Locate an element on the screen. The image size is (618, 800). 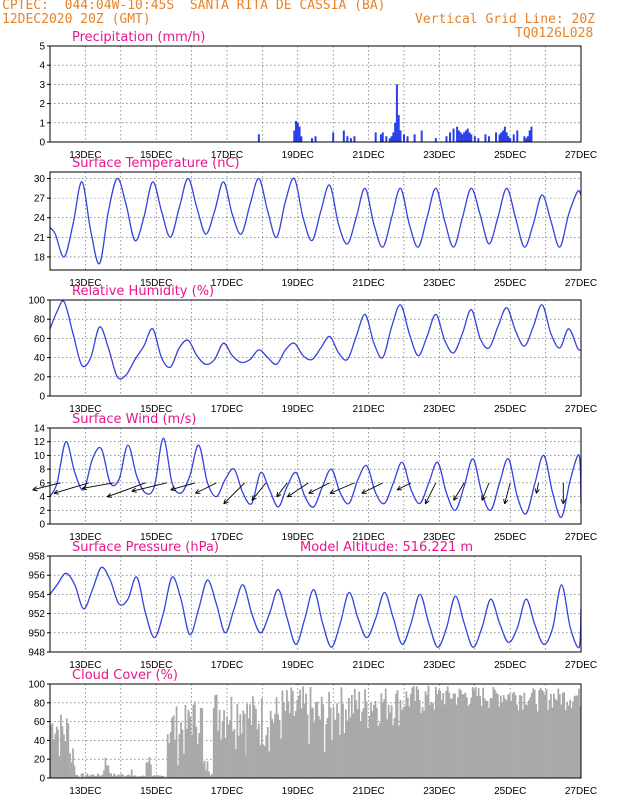
y-tick-label: 1 is located at coordinates (42, 123).